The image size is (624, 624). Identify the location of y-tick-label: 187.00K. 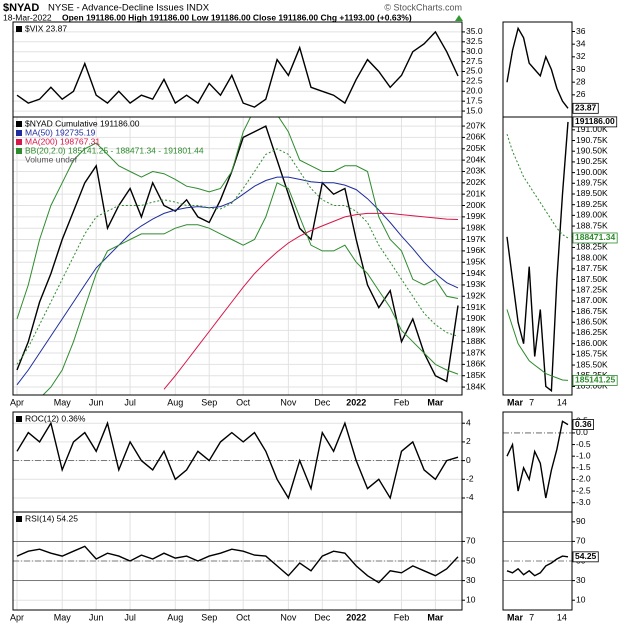
(592, 300).